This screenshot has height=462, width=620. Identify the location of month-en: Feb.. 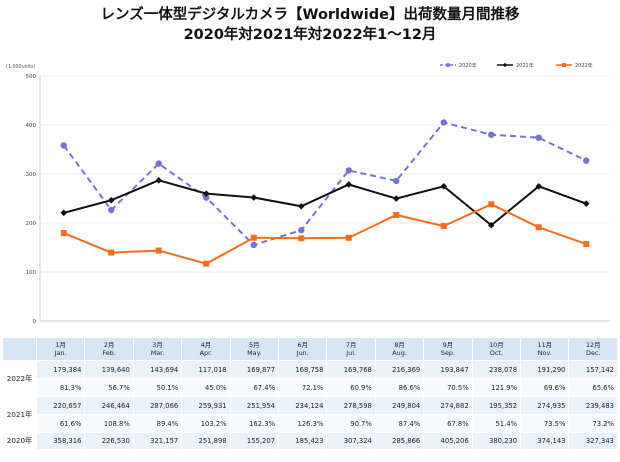
(109, 353).